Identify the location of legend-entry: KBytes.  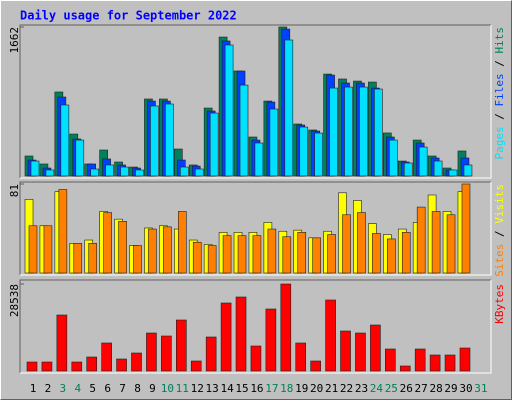
(499, 304).